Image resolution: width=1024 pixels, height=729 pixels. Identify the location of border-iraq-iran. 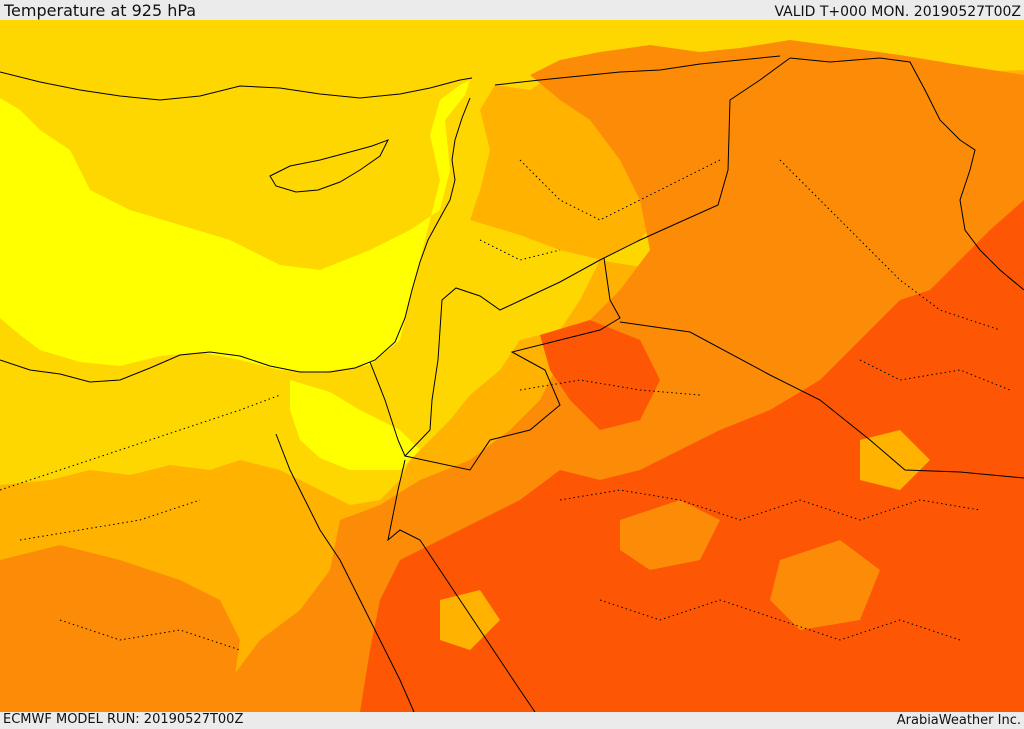
(906, 174).